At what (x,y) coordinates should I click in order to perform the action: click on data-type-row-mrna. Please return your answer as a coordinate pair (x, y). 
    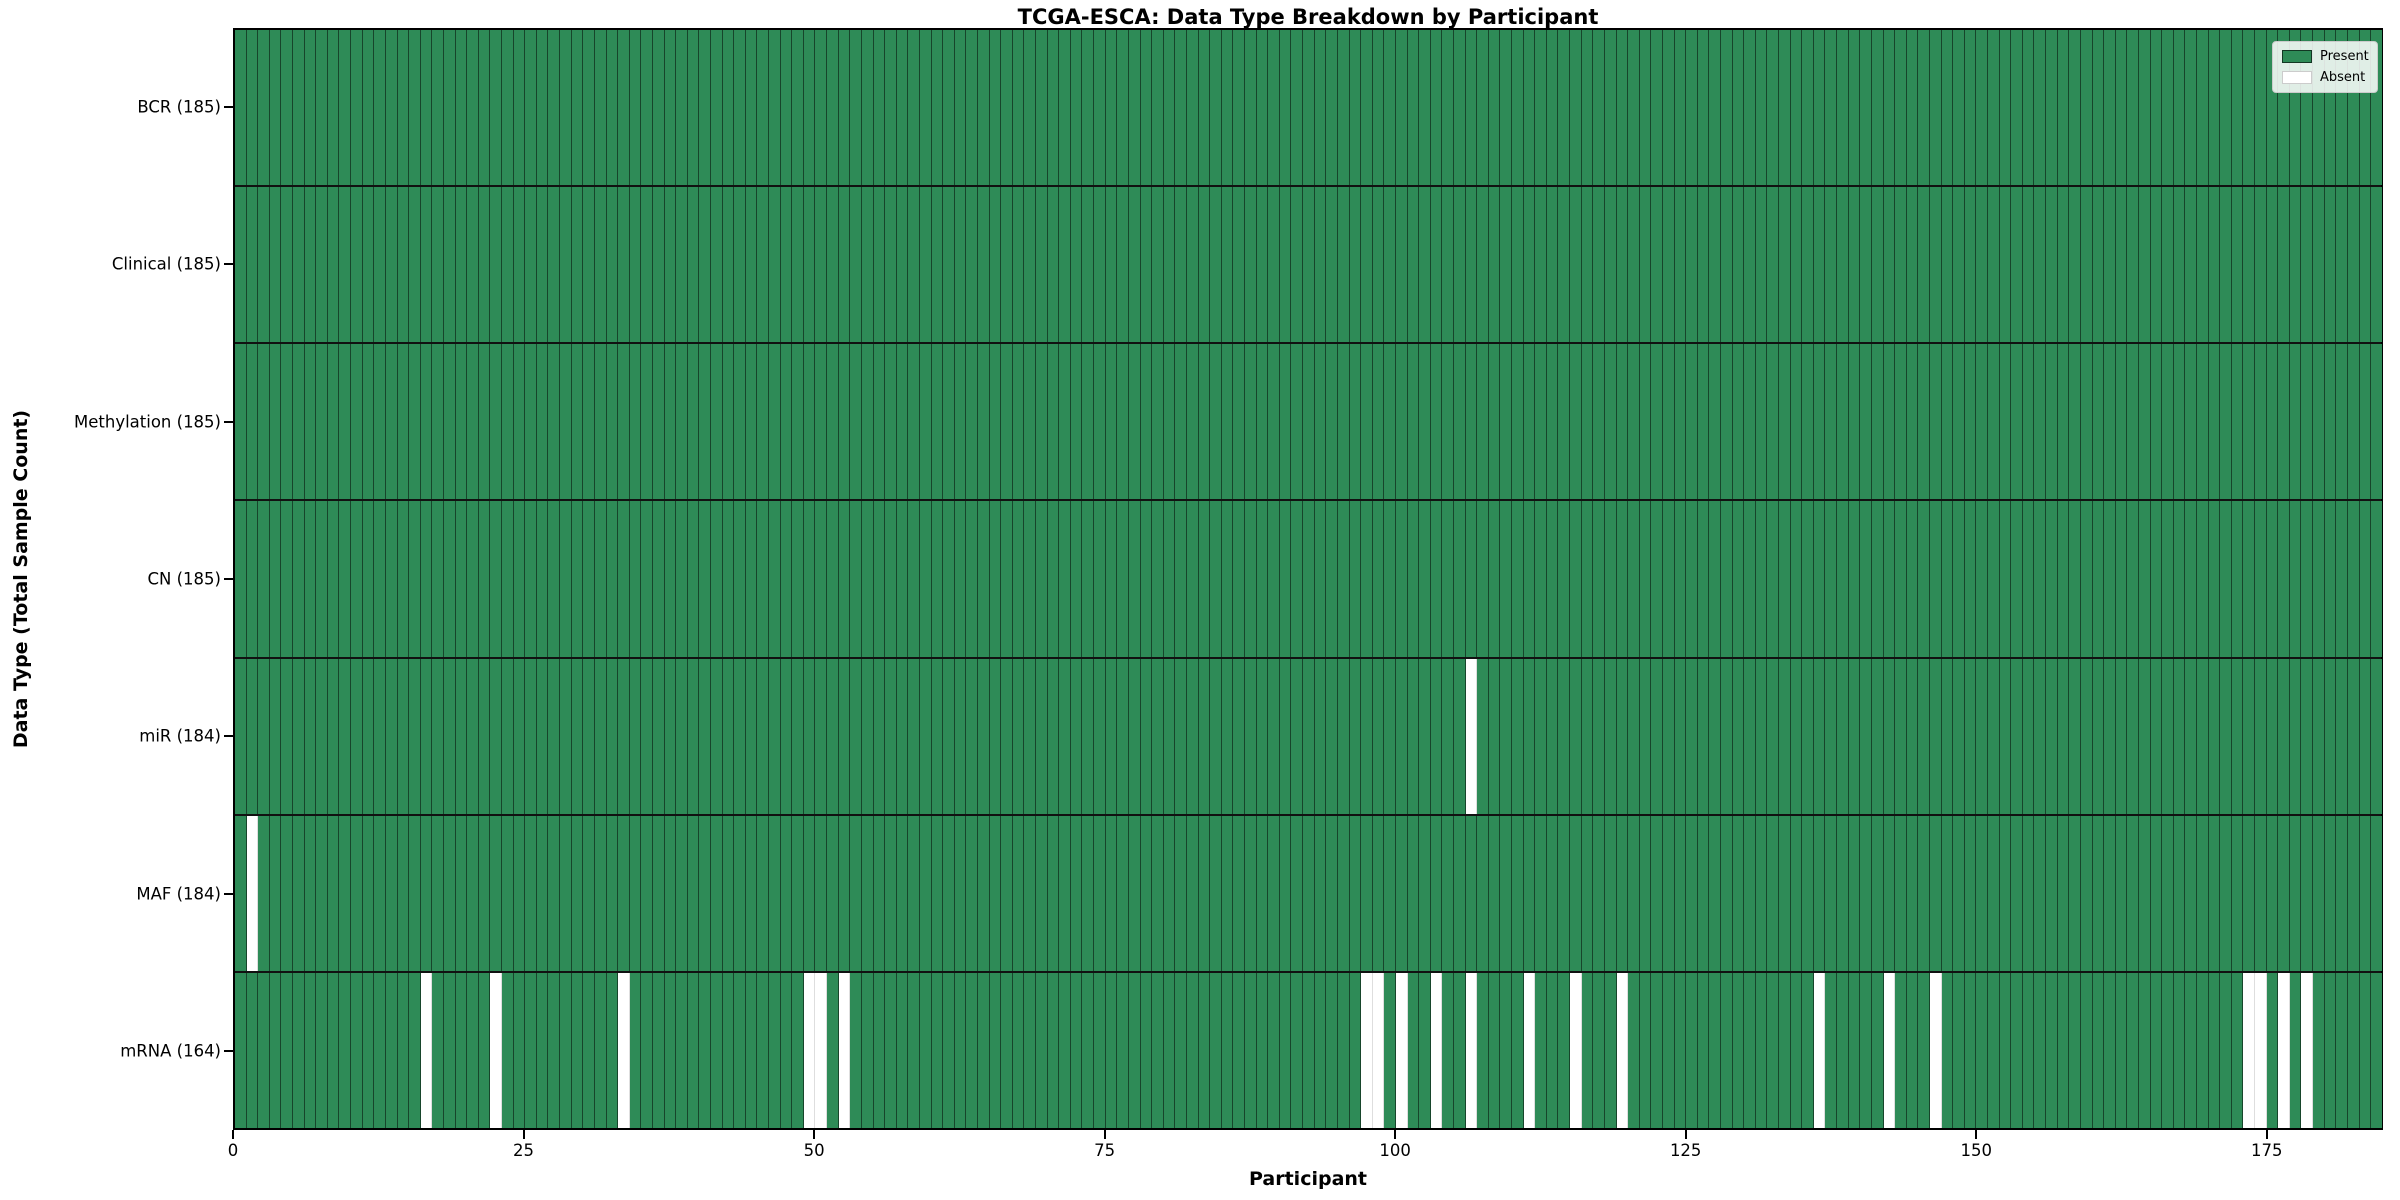
    Looking at the image, I should click on (1308, 1050).